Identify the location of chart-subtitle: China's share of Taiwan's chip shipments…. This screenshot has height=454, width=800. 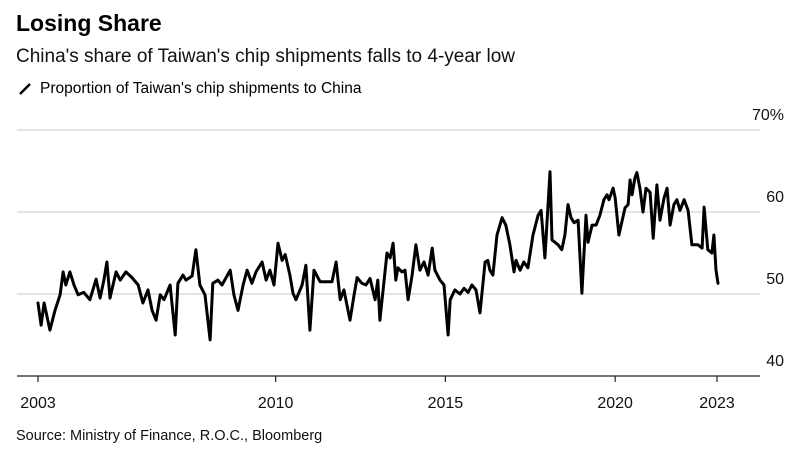
(266, 56).